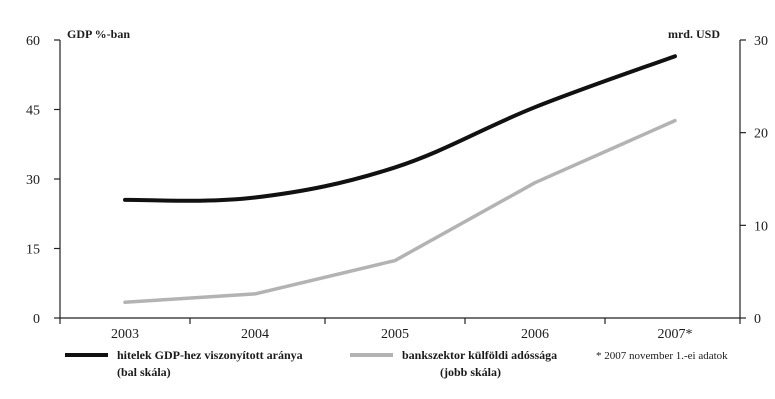  Describe the element at coordinates (479, 355) in the screenshot. I see `legend-label-series-2-line-1: bankszektor külföldi adóssága` at that location.